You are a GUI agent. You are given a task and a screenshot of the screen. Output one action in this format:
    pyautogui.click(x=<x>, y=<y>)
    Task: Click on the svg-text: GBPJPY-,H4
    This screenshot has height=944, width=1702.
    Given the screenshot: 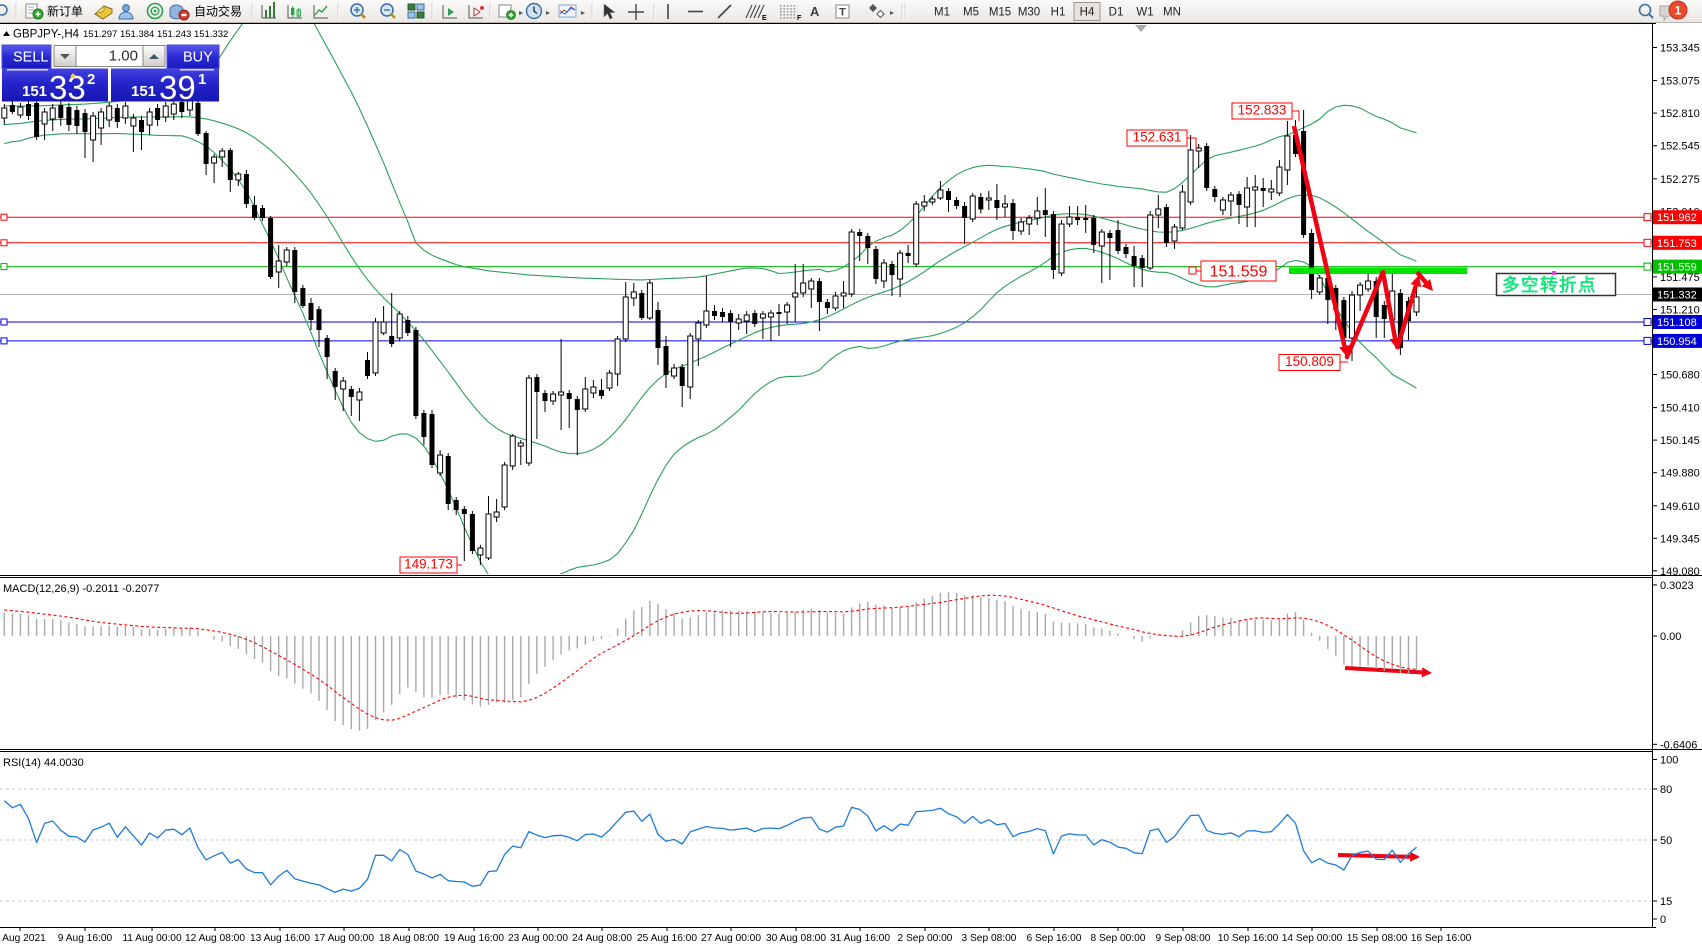 What is the action you would take?
    pyautogui.click(x=46, y=35)
    